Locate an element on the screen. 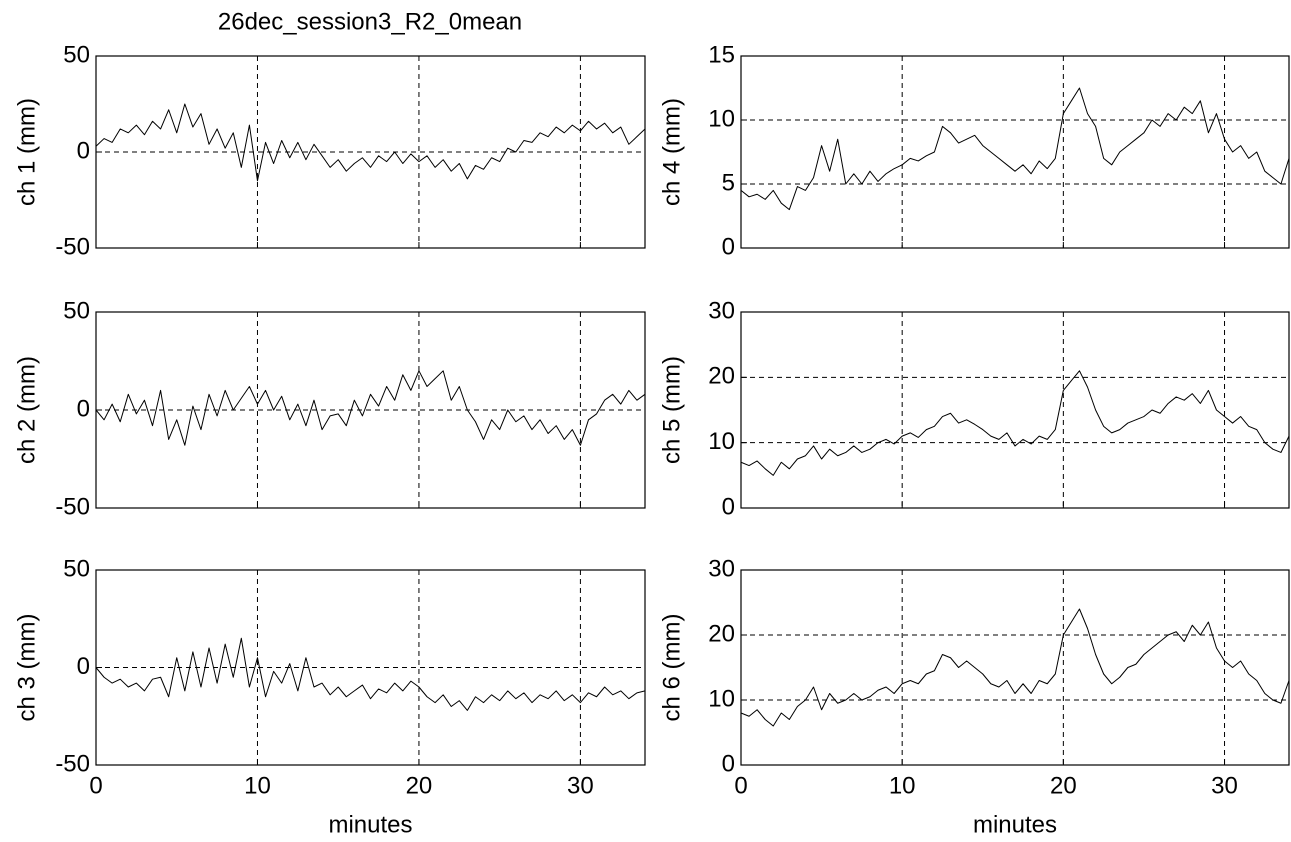 This screenshot has width=1291, height=842. y-tick-label: 15 is located at coordinates (721, 54).